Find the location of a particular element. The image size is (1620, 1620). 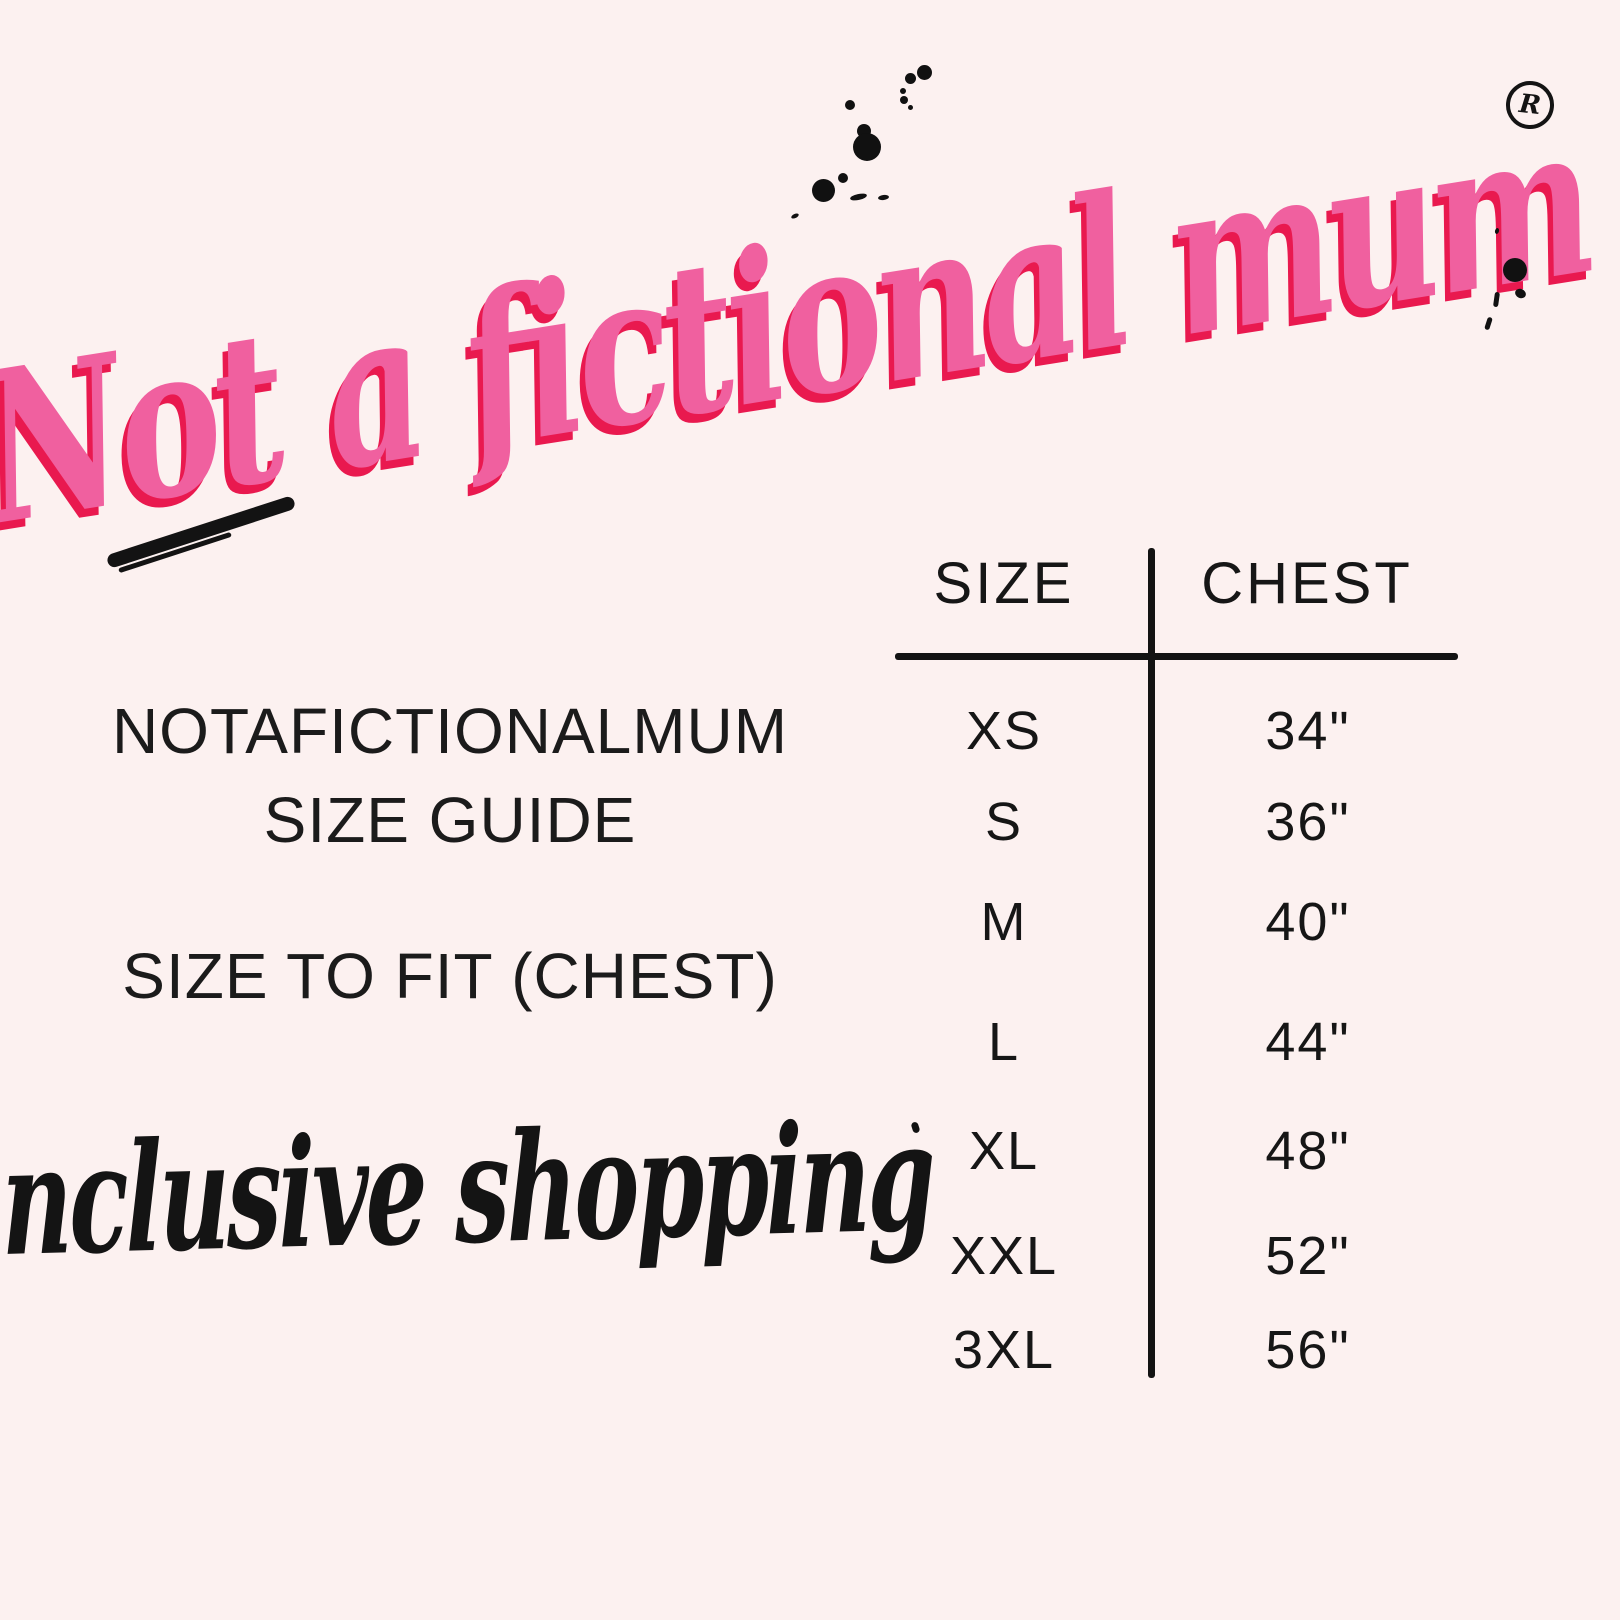

chest-cell: 34" is located at coordinates (1308, 731).